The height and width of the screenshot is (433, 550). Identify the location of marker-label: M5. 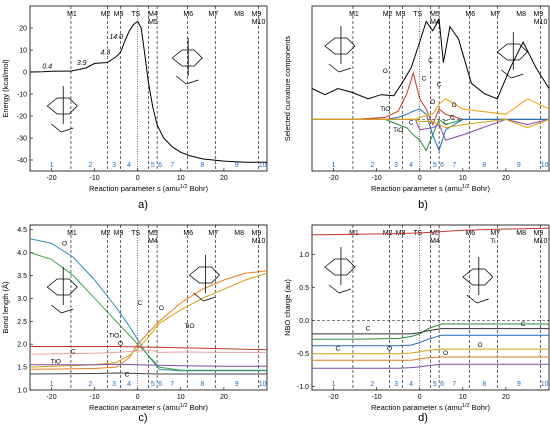
(435, 233).